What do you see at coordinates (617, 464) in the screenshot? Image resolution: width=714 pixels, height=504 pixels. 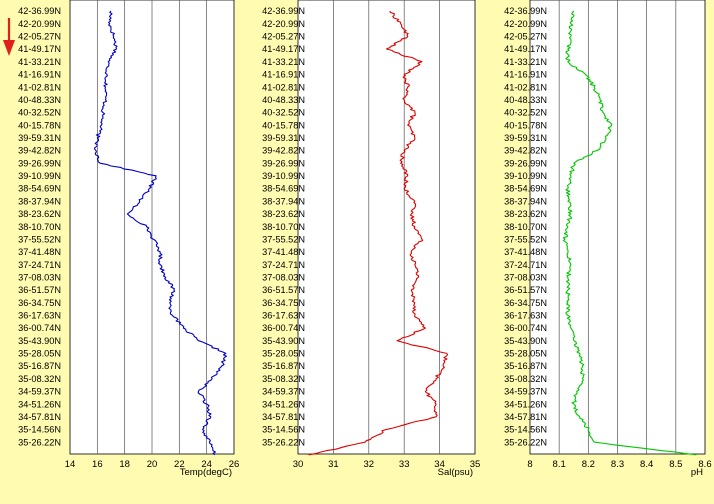 I see `x-tick-label: 8.3` at bounding box center [617, 464].